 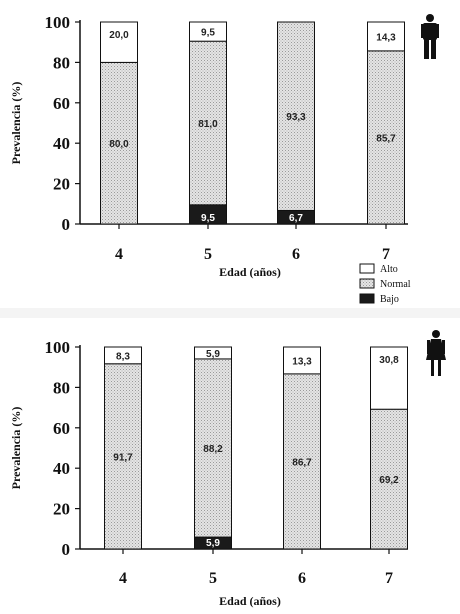 I want to click on data-label: 69,2, so click(x=389, y=480).